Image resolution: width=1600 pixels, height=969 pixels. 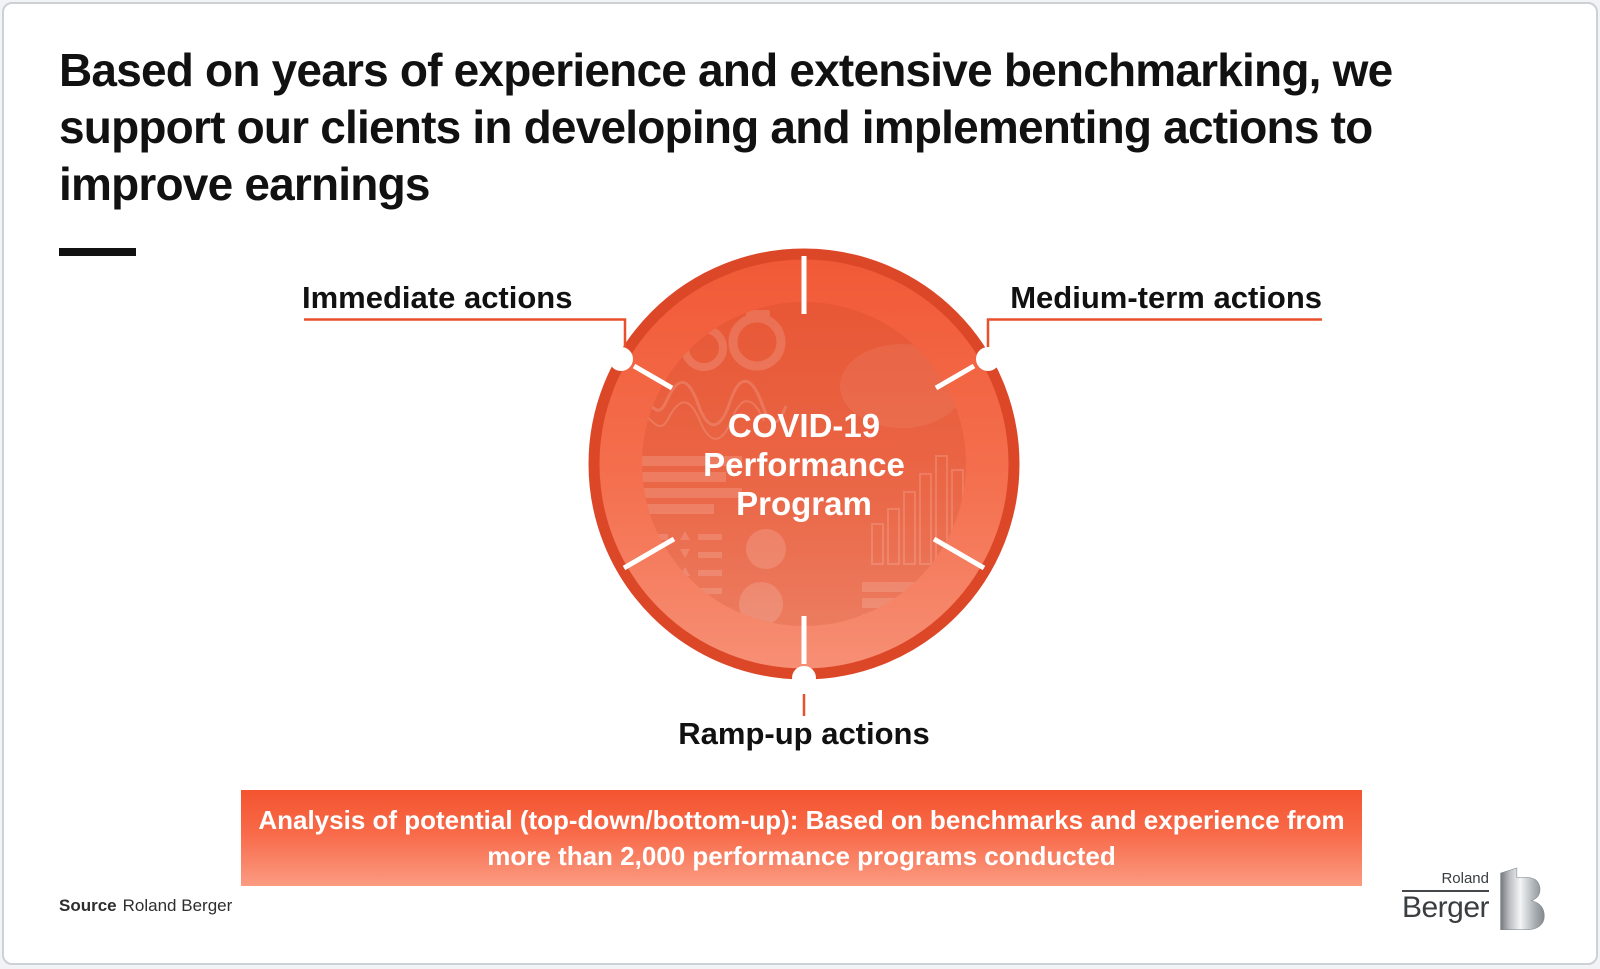 I want to click on title-underline-dash, so click(x=97, y=252).